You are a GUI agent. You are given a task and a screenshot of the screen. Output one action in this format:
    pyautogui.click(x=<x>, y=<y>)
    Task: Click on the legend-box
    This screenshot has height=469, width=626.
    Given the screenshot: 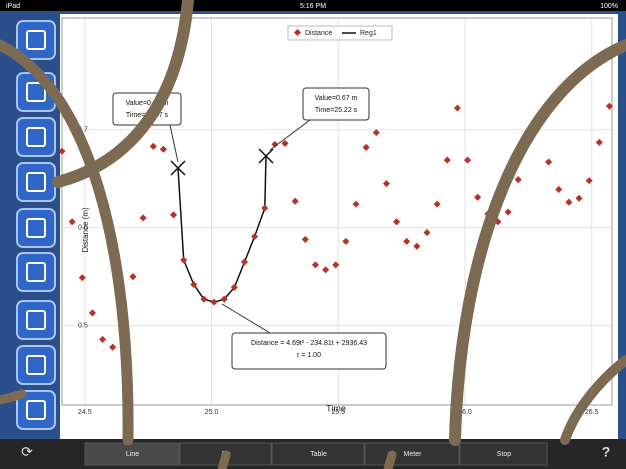 What is the action you would take?
    pyautogui.click(x=340, y=33)
    